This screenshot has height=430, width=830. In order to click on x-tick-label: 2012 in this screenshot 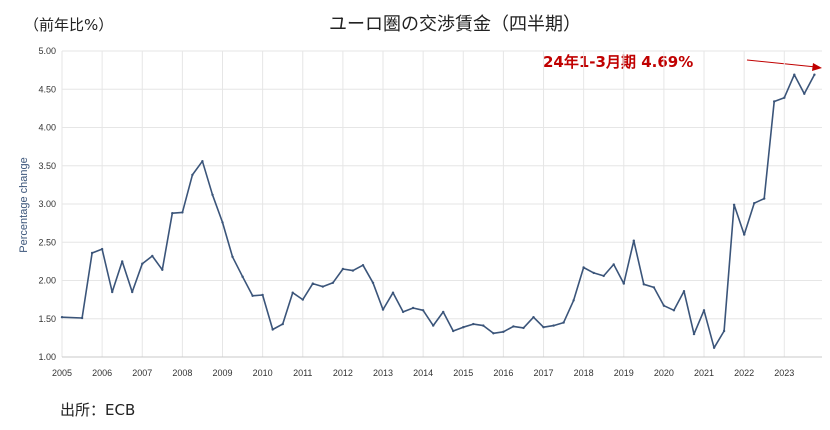, I will do `click(343, 373)`.